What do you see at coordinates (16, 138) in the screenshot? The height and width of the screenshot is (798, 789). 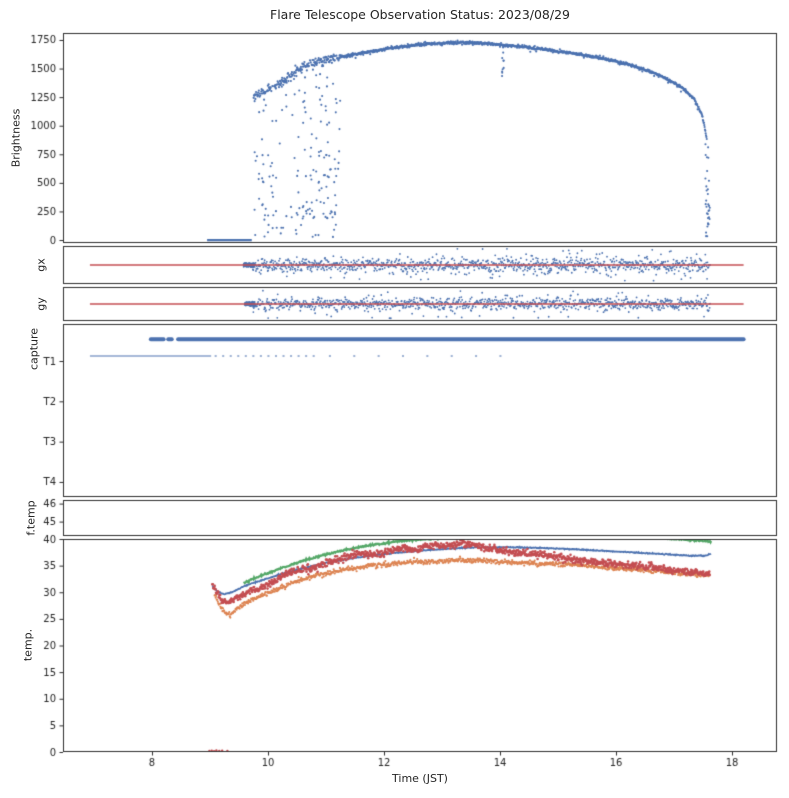 I see `y-axis-label-brightness: Brightness` at bounding box center [16, 138].